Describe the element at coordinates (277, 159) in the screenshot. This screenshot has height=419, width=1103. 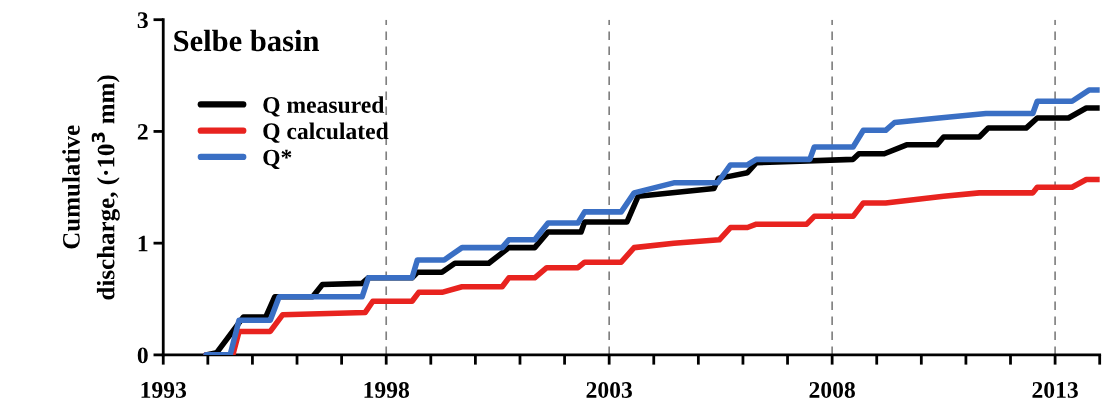
I see `legend-label: Q*` at that location.